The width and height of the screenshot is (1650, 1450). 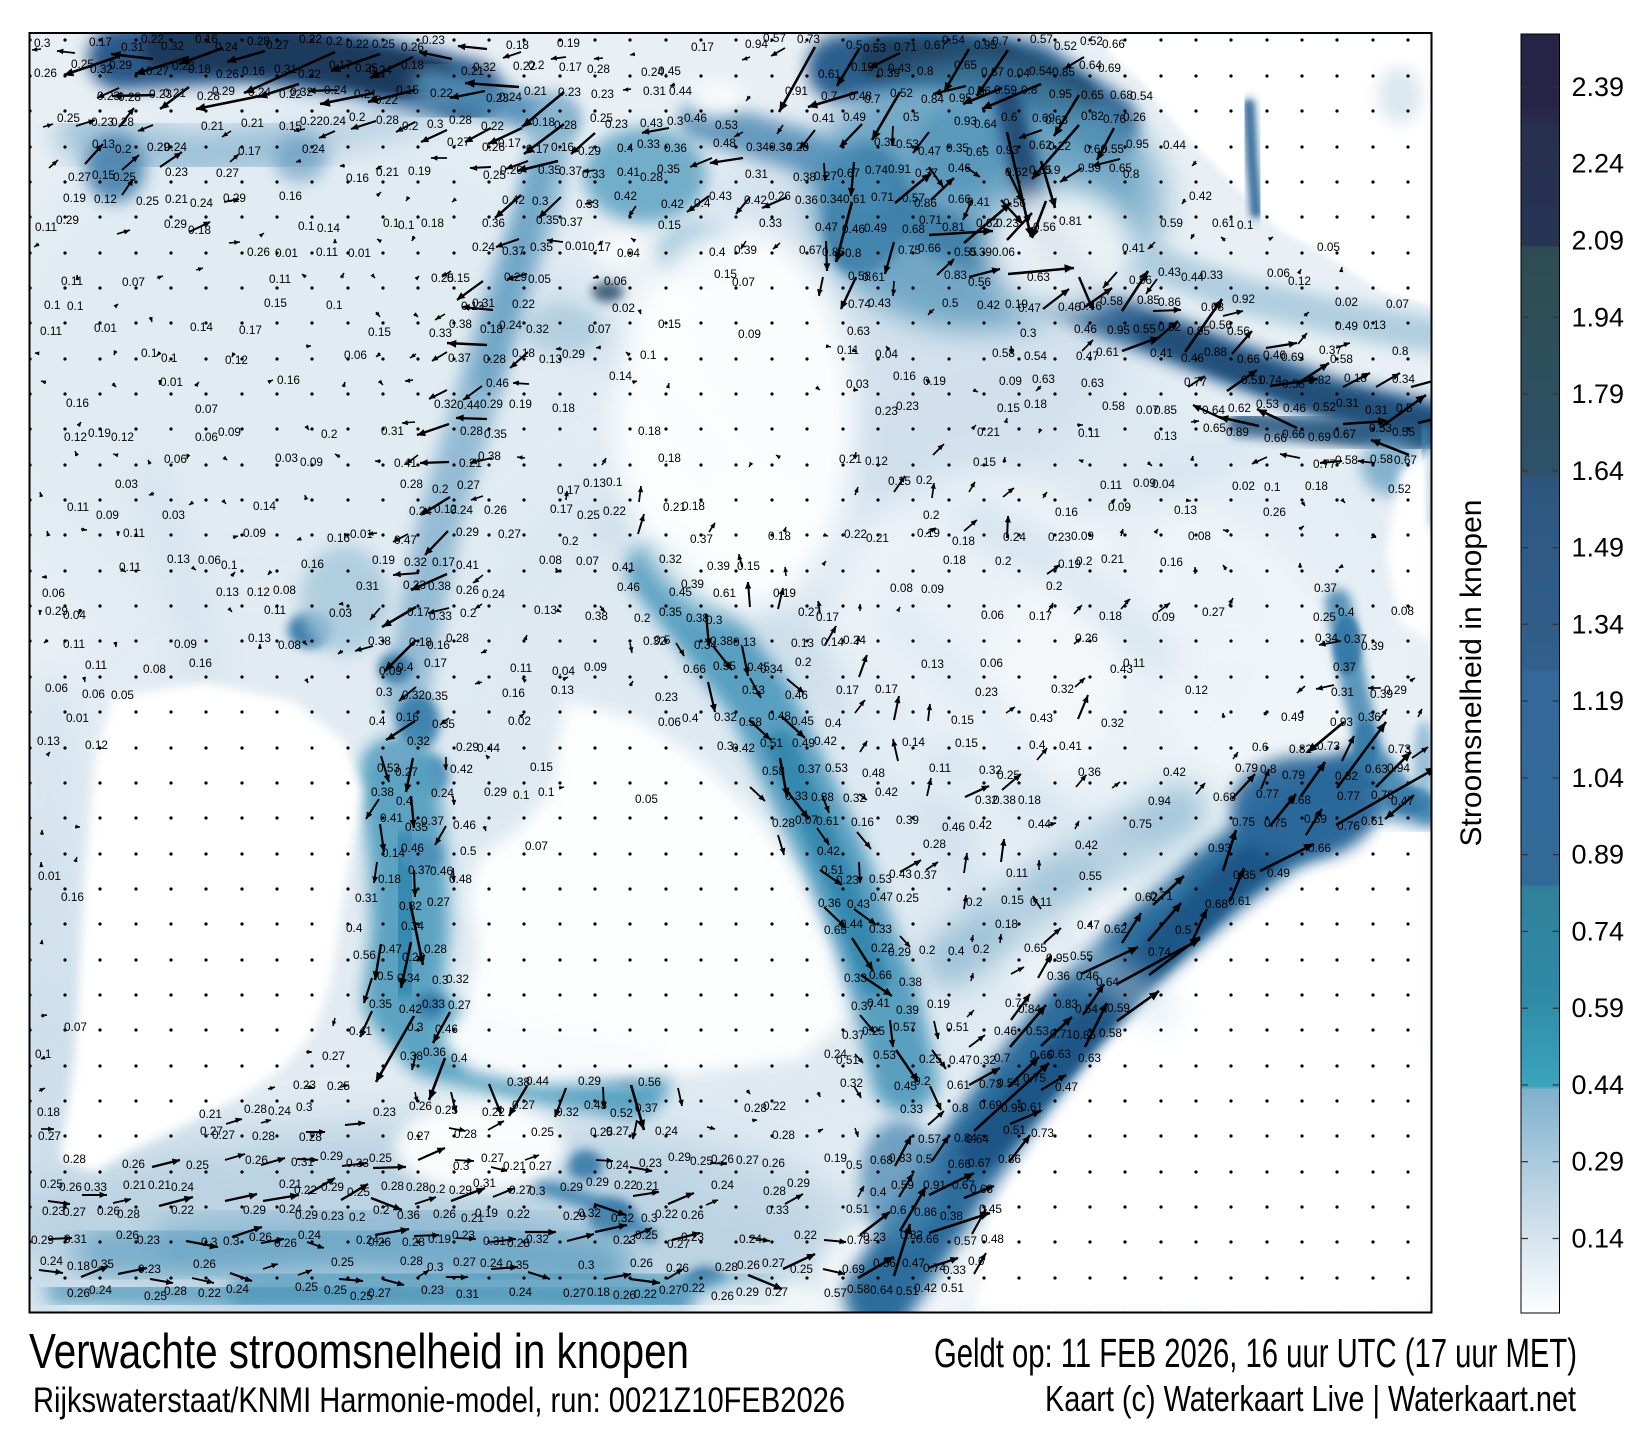 I want to click on svg-text: 0.49, so click(x=875, y=228).